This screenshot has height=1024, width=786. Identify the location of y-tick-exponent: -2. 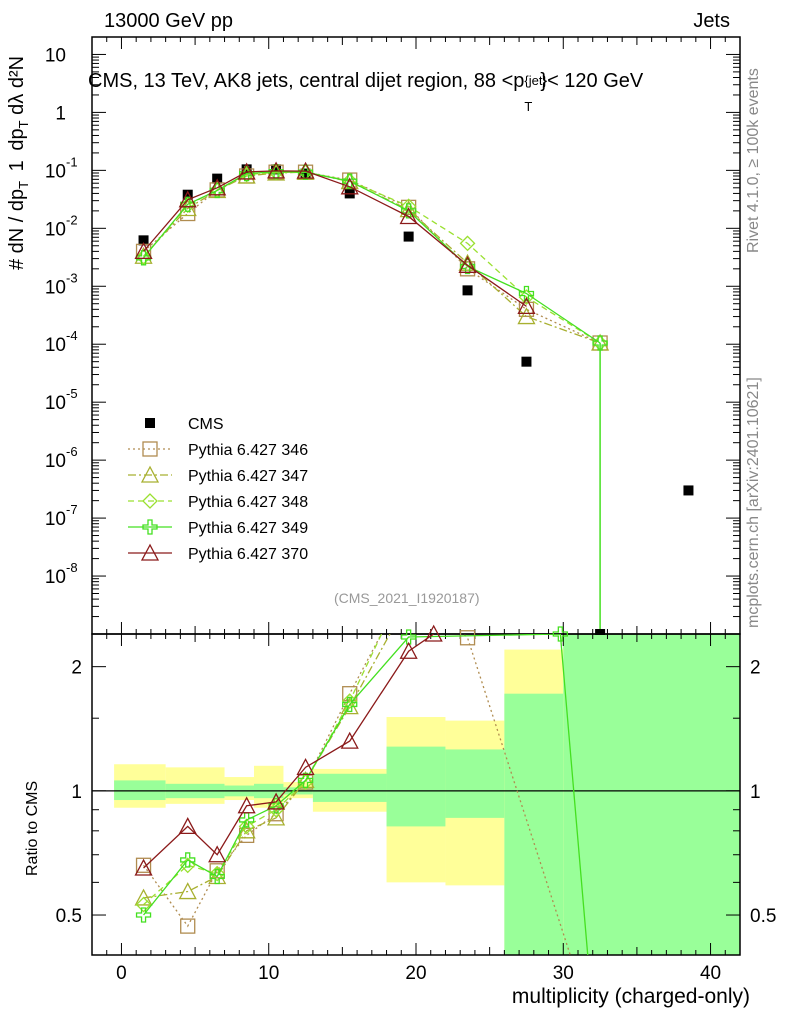
(72, 219).